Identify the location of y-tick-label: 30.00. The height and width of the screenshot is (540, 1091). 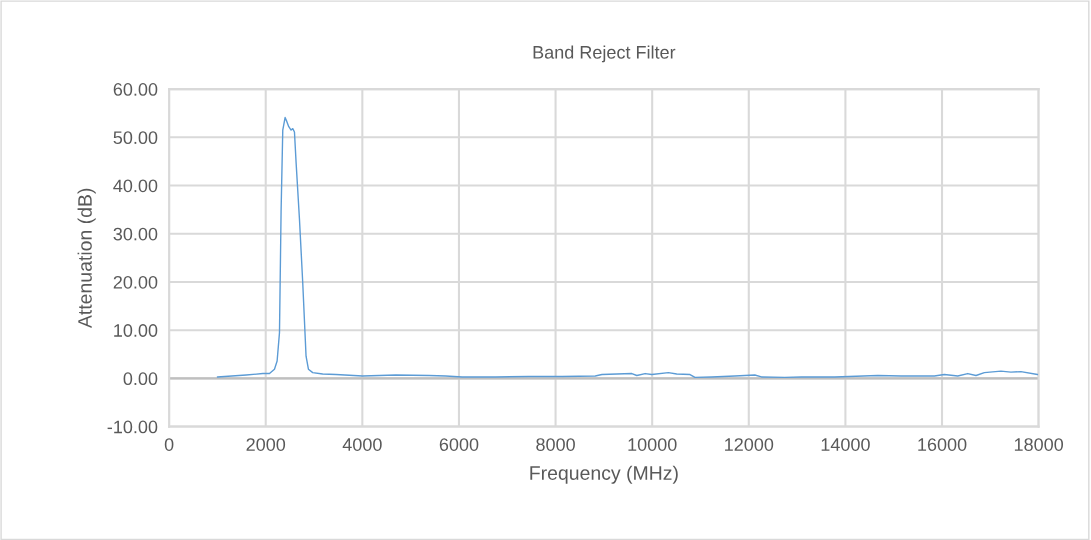
(135, 234).